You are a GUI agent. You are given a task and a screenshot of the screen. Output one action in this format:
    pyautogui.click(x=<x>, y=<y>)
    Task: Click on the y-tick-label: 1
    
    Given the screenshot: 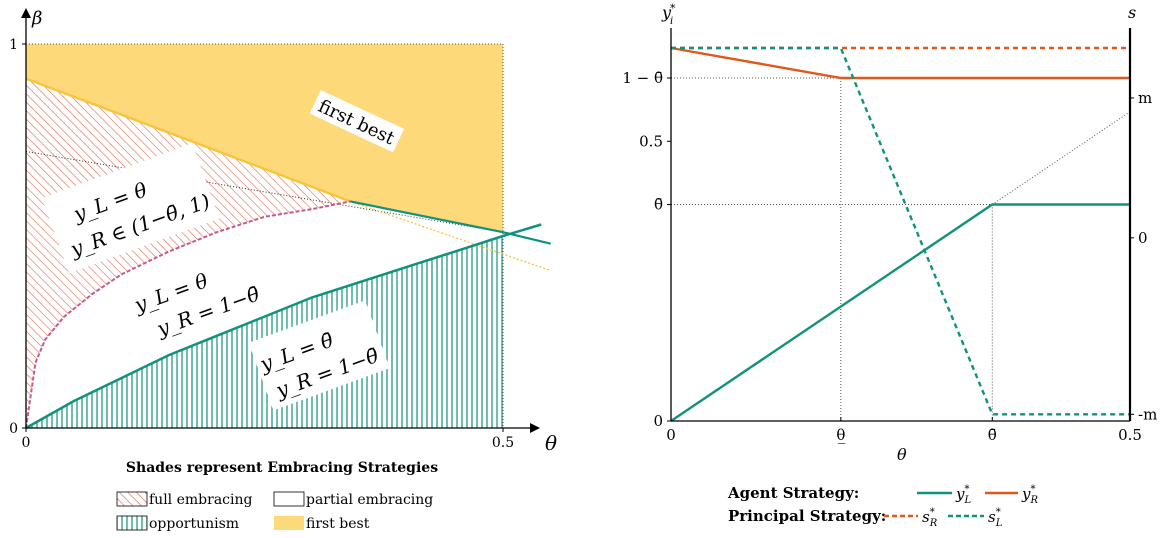 What is the action you would take?
    pyautogui.click(x=13, y=45)
    